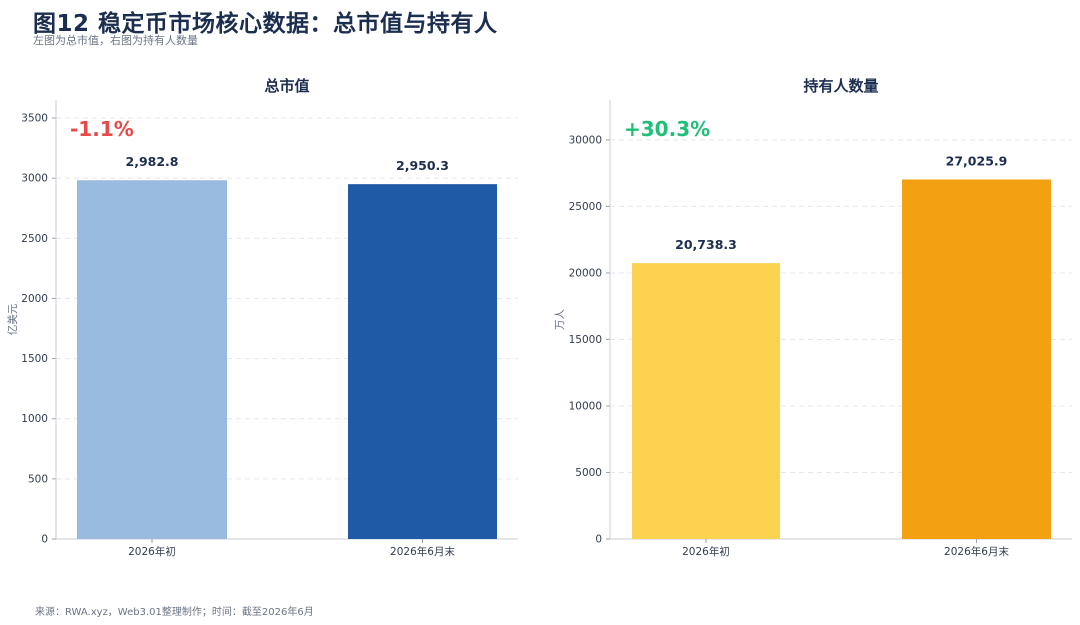 This screenshot has height=625, width=1080. Describe the element at coordinates (585, 140) in the screenshot. I see `y-tick-label: 30000` at that location.